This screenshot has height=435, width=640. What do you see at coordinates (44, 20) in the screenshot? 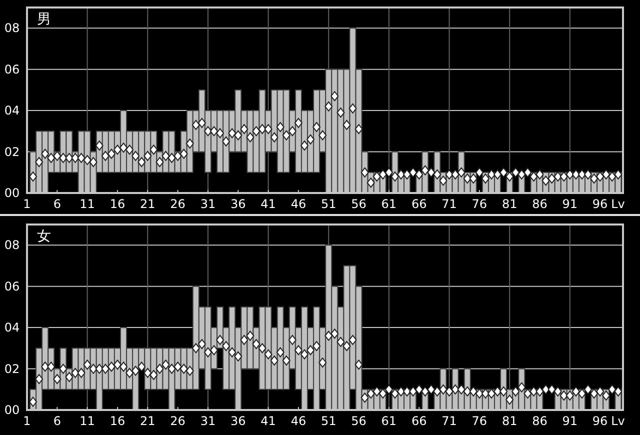
I see `chart-title: 男` at bounding box center [44, 20].